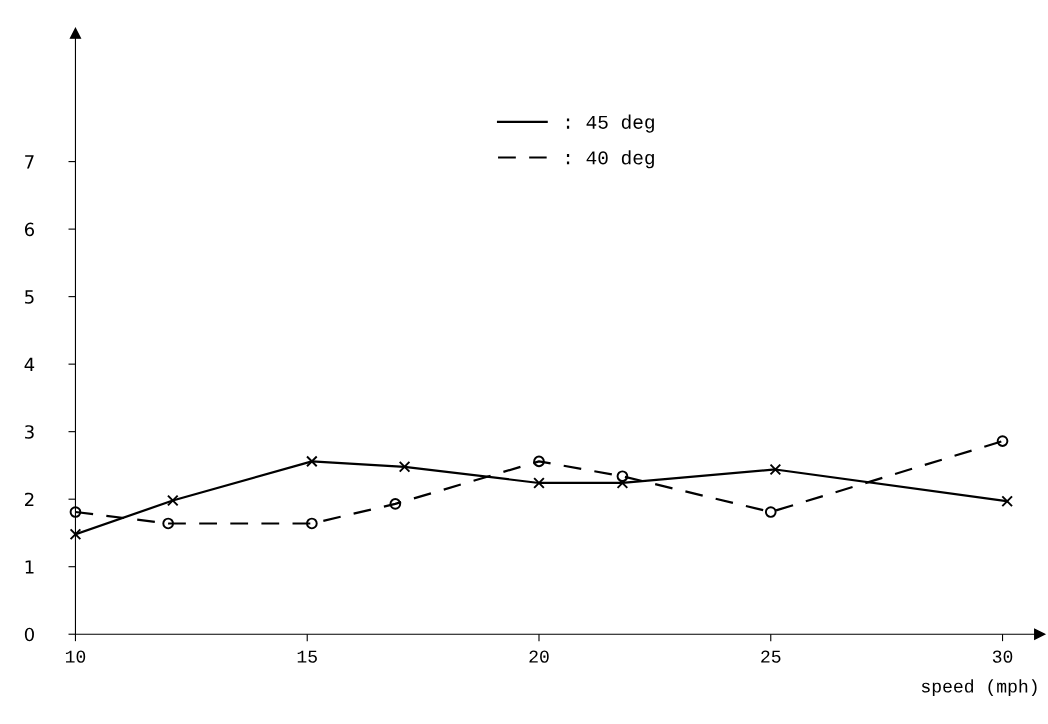 The height and width of the screenshot is (724, 1048). I want to click on x-tick-label: 30, so click(1002, 656).